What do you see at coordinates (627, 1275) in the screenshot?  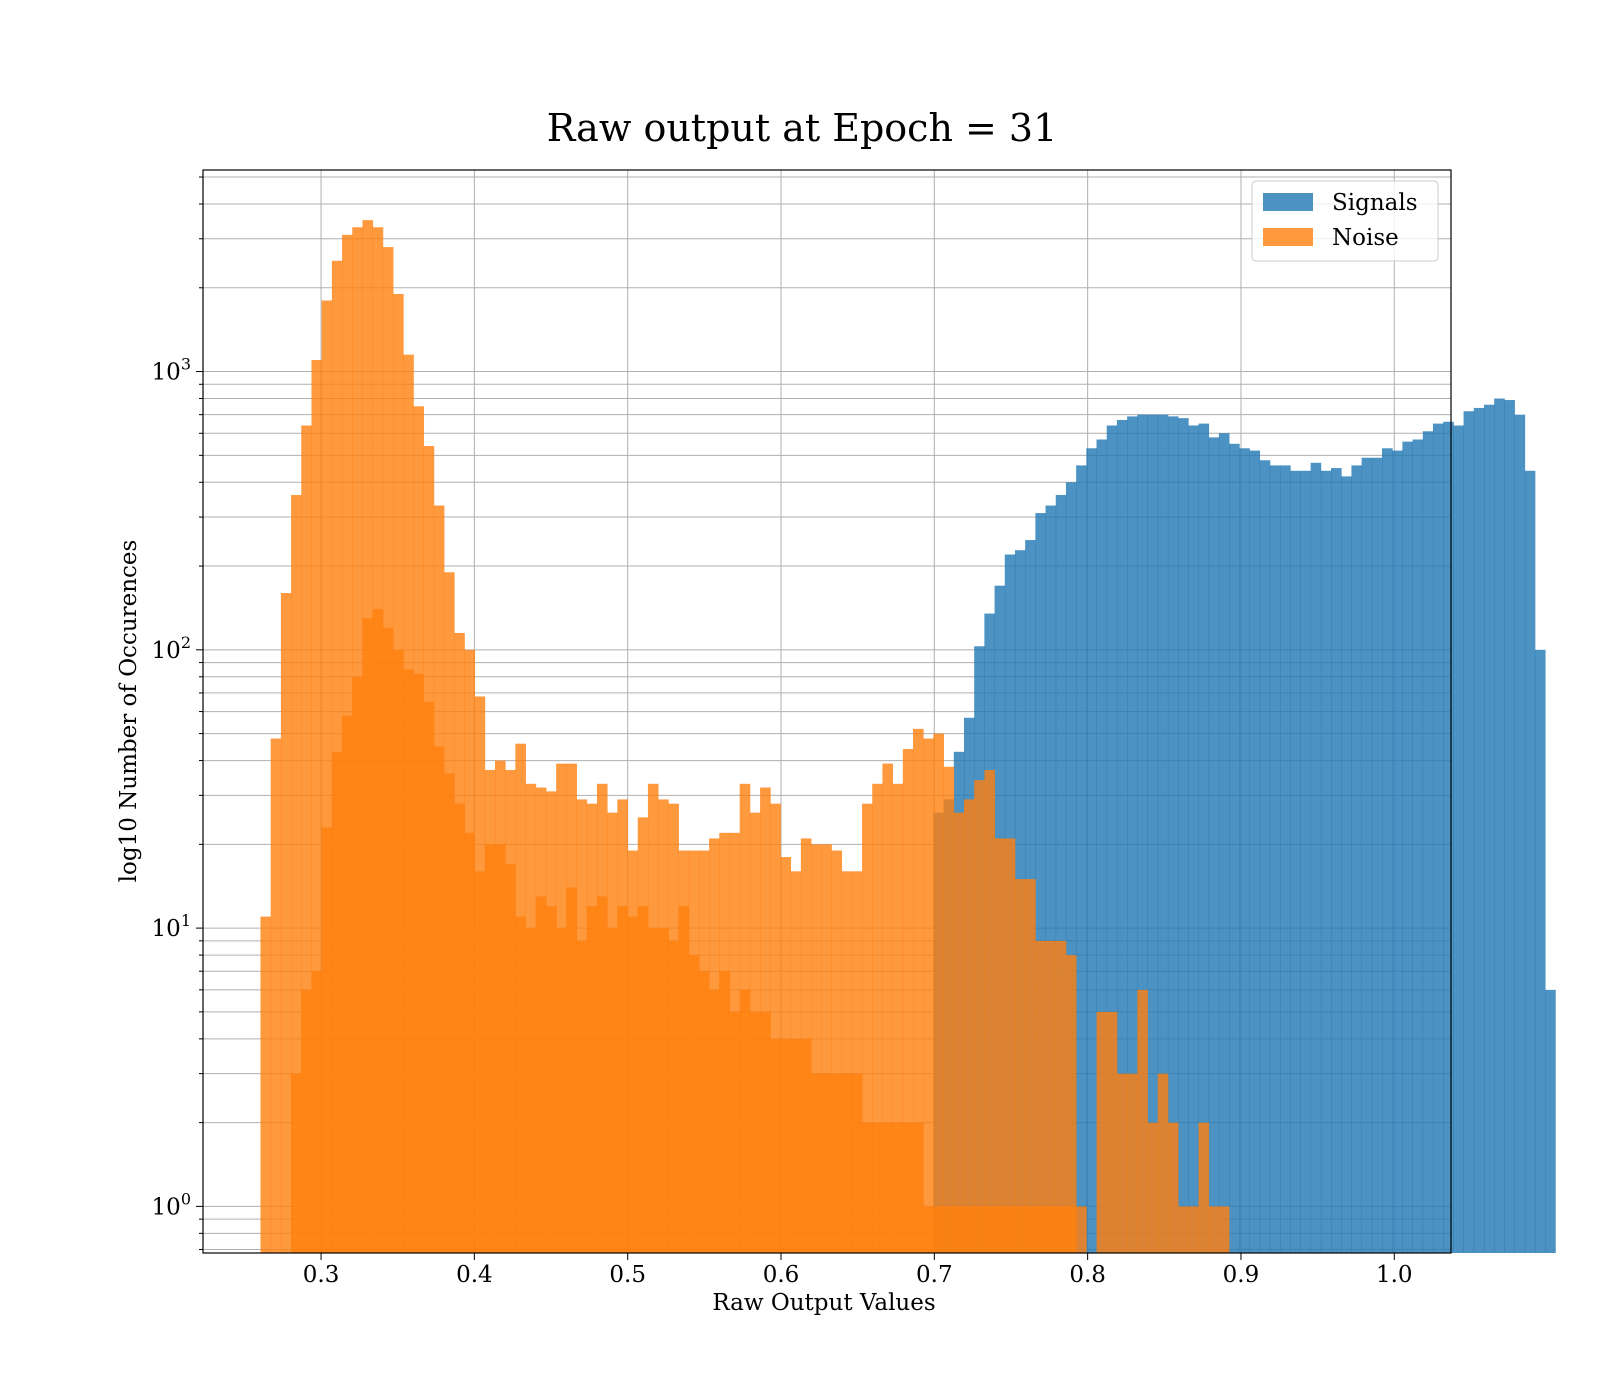 I see `x-tick-label: 0.5` at bounding box center [627, 1275].